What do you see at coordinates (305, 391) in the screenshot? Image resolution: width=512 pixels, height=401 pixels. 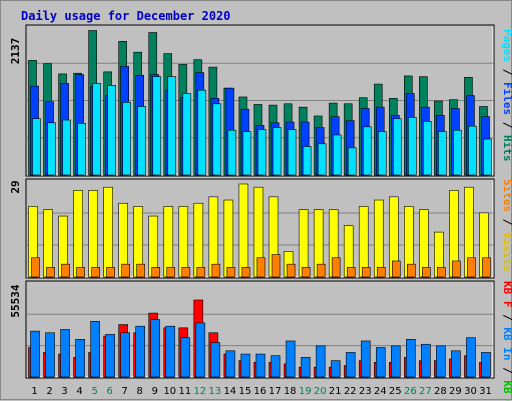 I see `x-tick-label: 19` at bounding box center [305, 391].